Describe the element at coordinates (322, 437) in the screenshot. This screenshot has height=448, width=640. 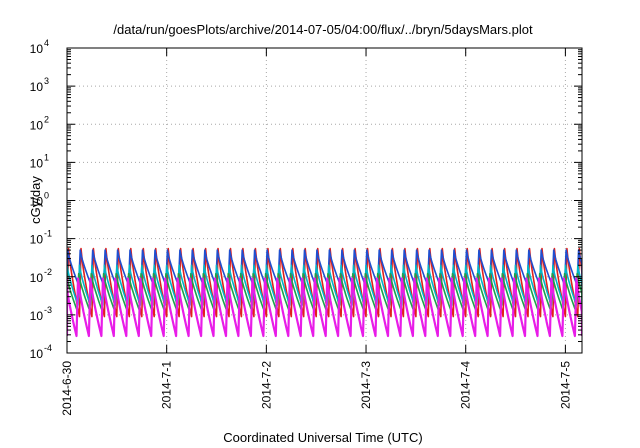
I see `x-axis-label: Coordinated Universal Time (UTC)` at that location.